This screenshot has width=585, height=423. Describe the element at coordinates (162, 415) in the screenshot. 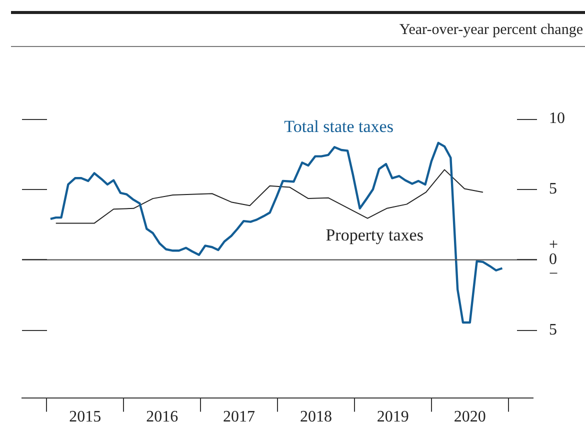

I see `x-tick-label: 2016` at that location.